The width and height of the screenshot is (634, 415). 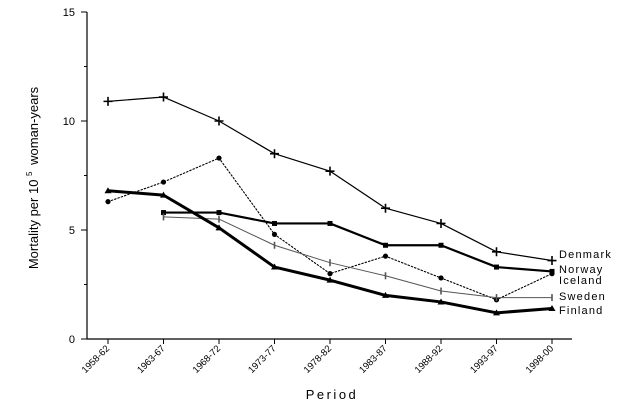 I want to click on x-tick-label: 1983-87, so click(x=373, y=359).